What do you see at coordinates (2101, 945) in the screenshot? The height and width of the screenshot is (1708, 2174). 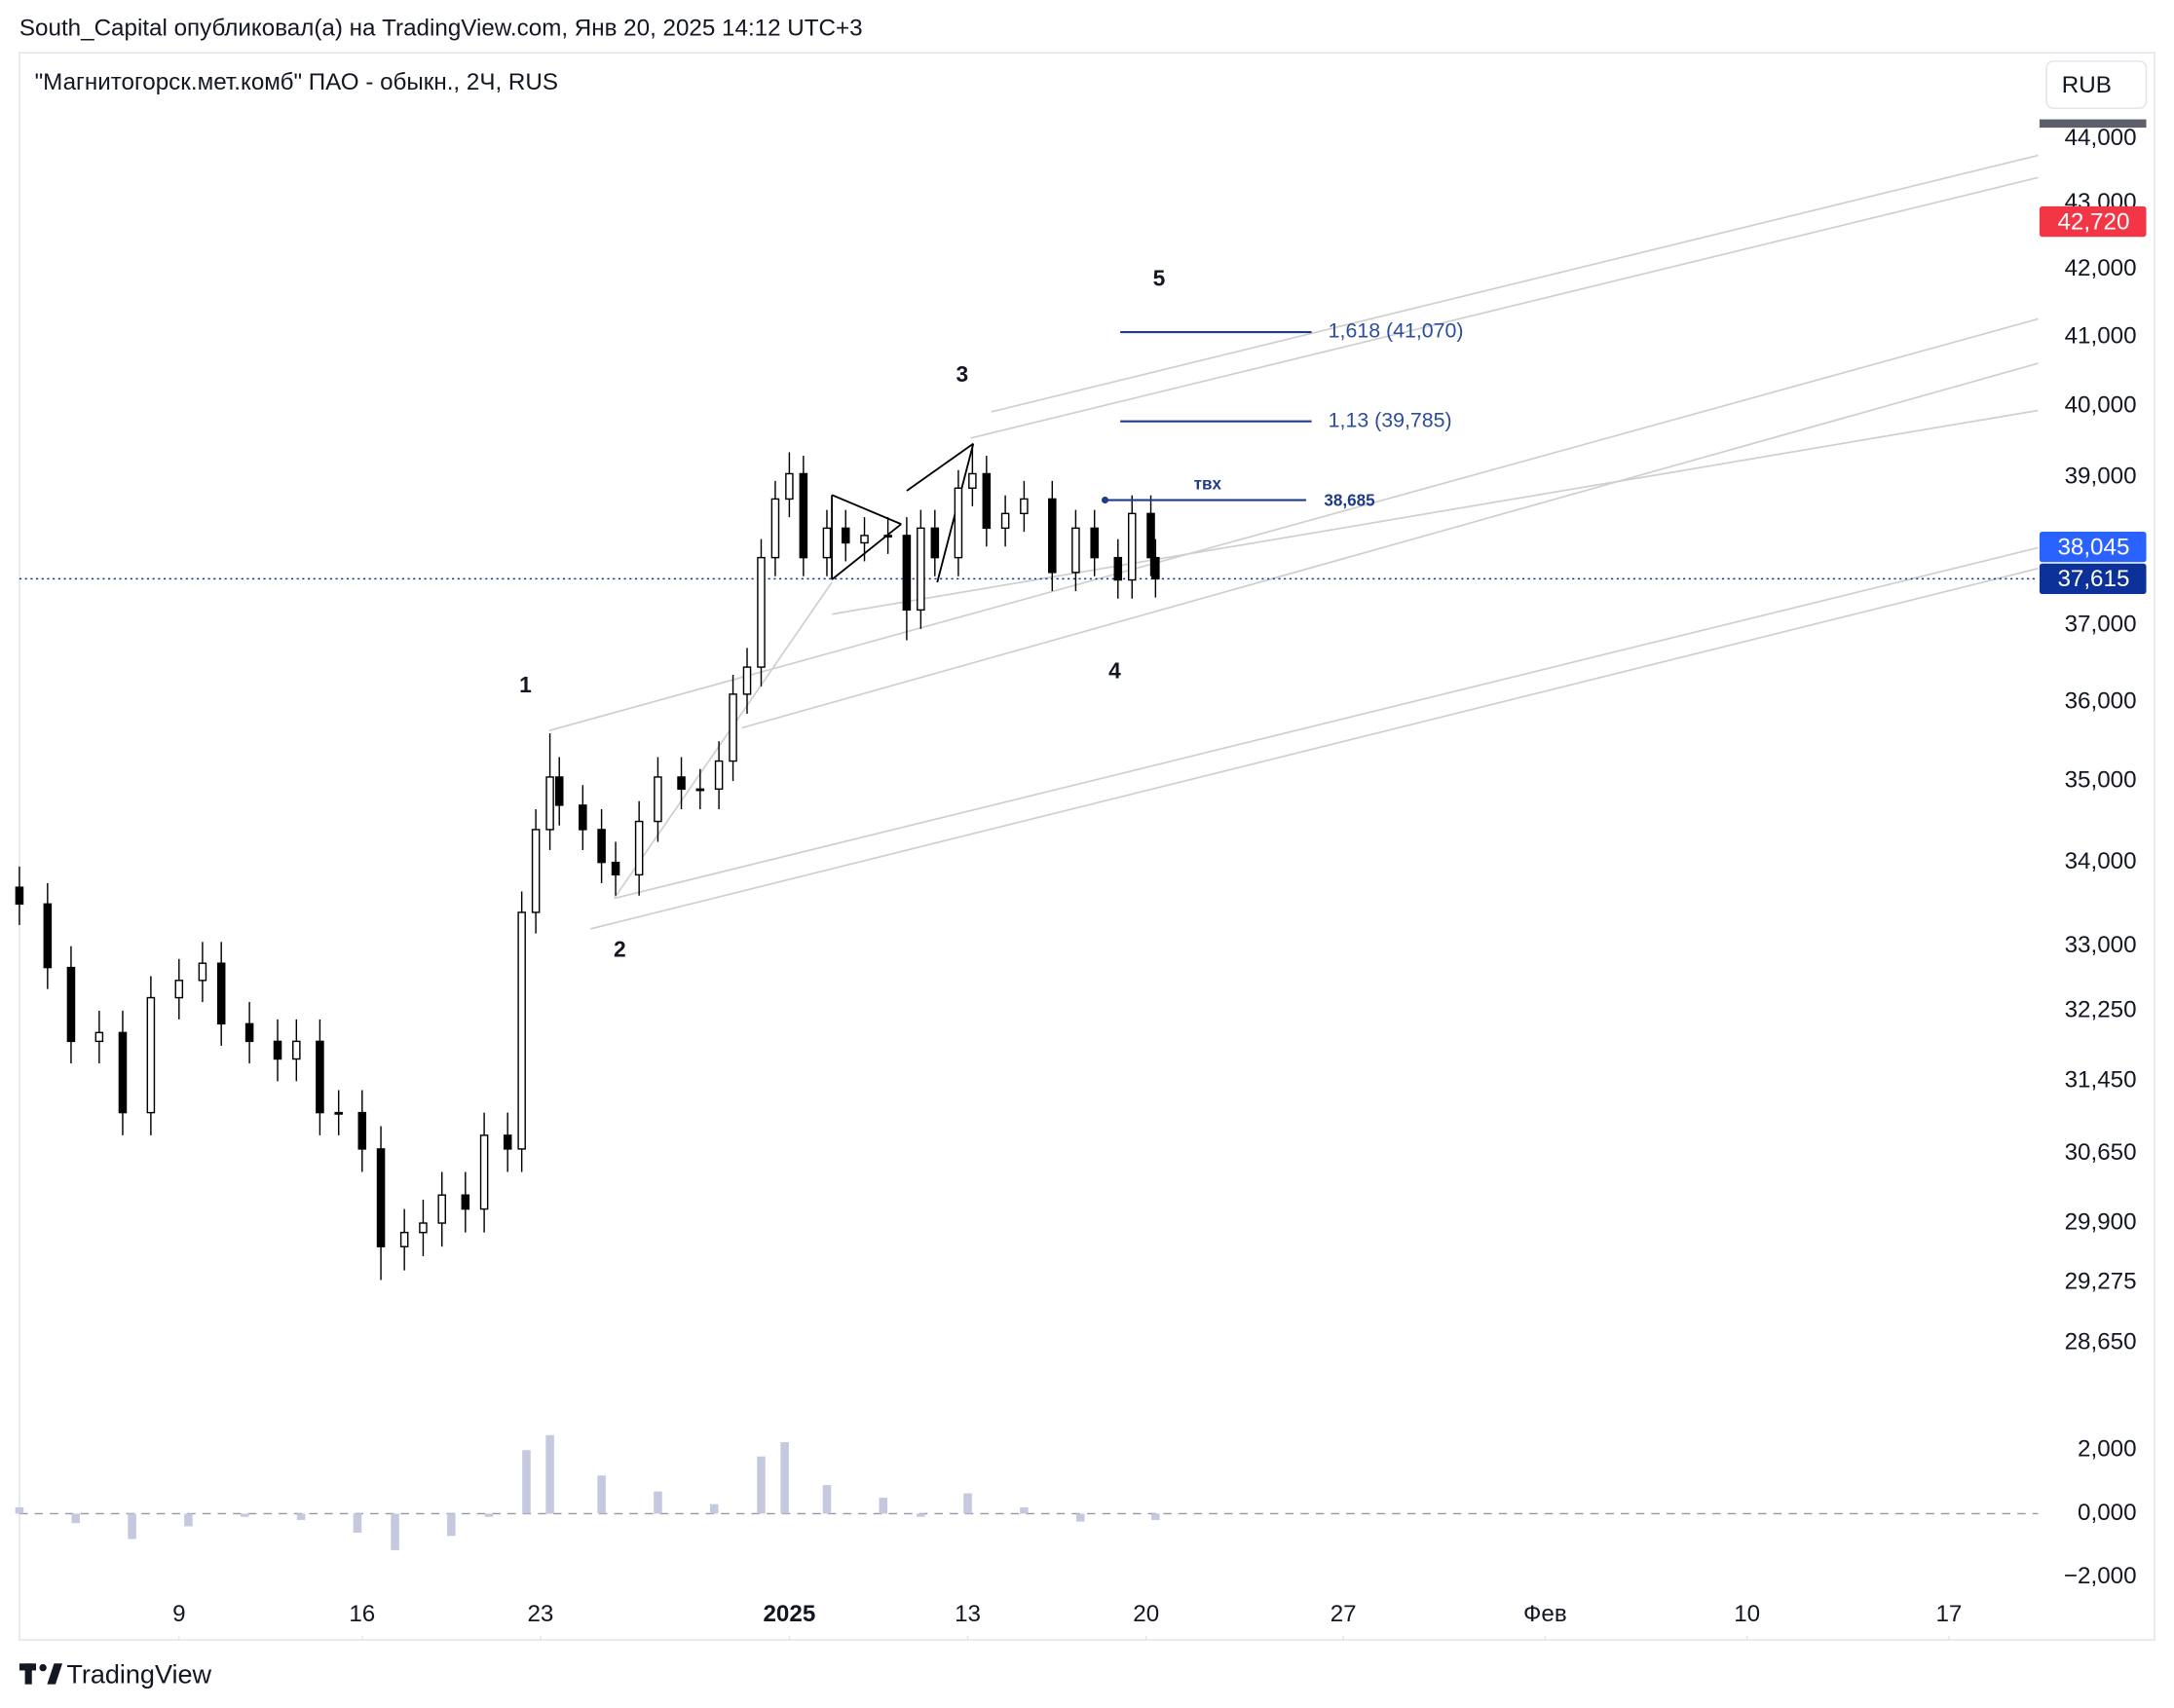 I see `y-tick-label: 33,000` at bounding box center [2101, 945].